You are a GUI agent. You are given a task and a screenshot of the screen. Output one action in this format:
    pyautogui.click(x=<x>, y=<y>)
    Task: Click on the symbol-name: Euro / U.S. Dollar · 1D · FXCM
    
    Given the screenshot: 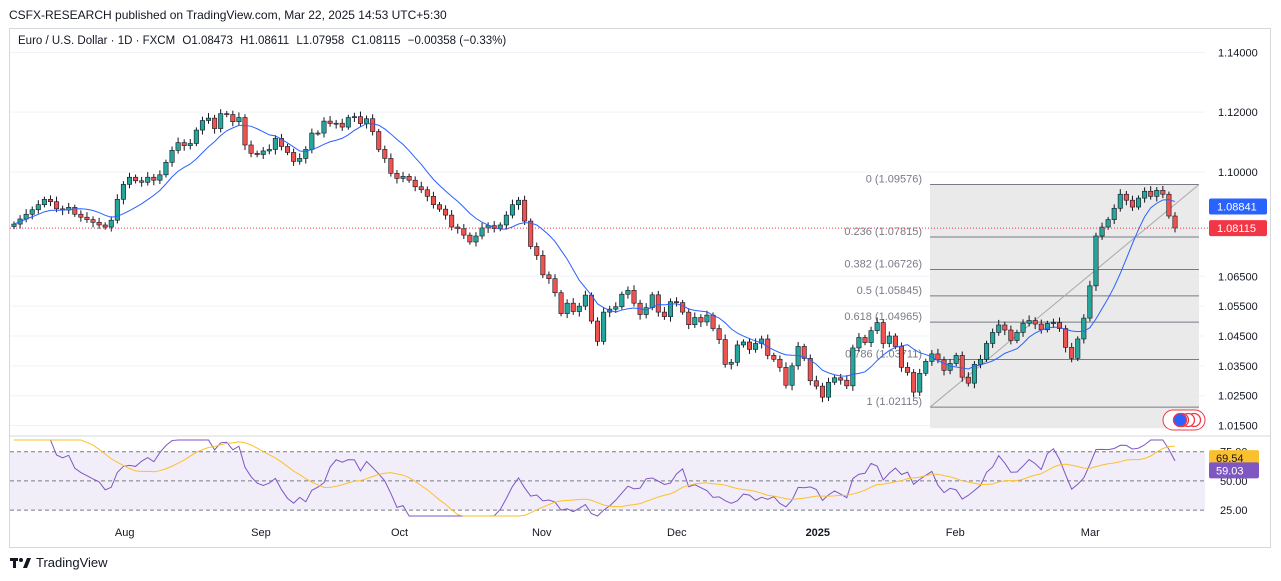 What is the action you would take?
    pyautogui.click(x=97, y=41)
    